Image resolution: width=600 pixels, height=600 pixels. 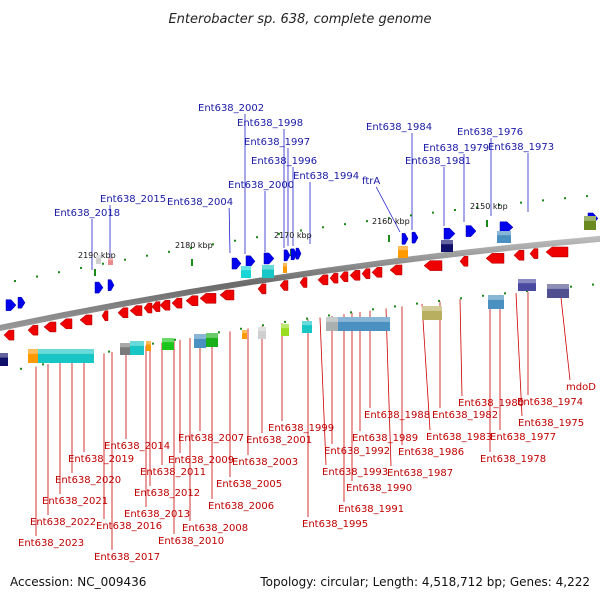 I want to click on gene-label-bottom: Ent638_2023, so click(x=51, y=543).